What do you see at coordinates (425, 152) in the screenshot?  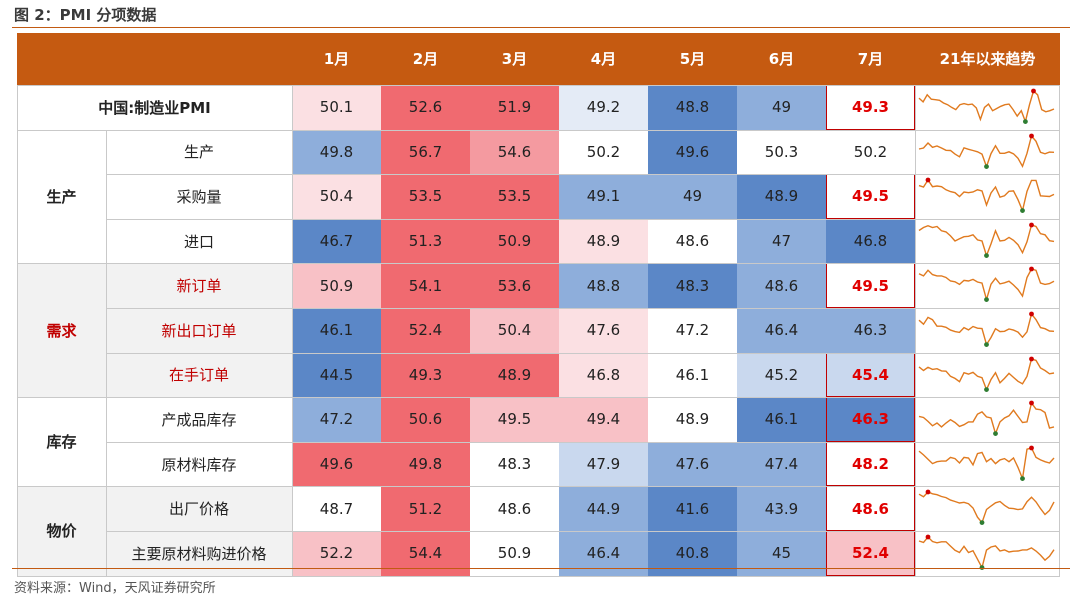 I see `value-cell: 56.7` at bounding box center [425, 152].